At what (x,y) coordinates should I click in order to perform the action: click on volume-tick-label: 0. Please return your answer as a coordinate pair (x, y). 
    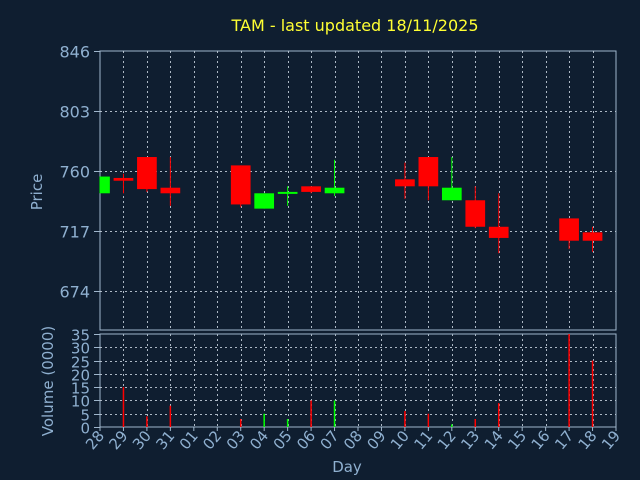
    Looking at the image, I should click on (85, 429).